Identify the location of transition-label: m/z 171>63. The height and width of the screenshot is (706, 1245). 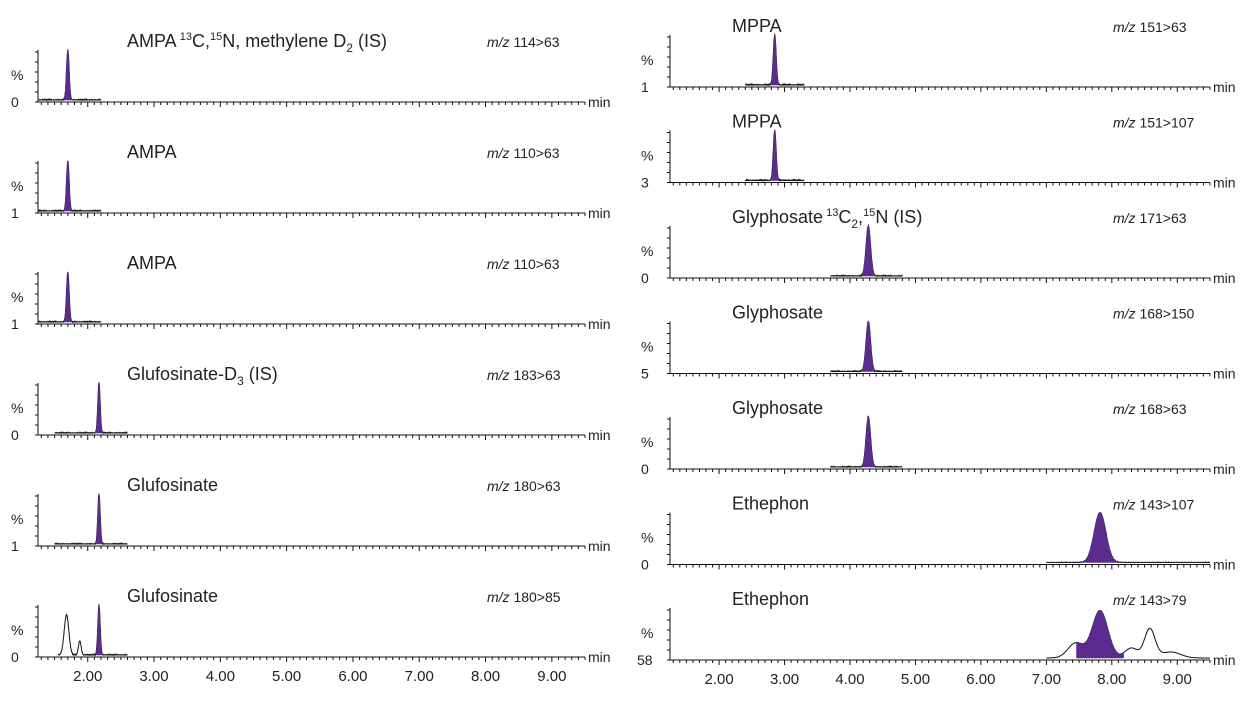
(1150, 218).